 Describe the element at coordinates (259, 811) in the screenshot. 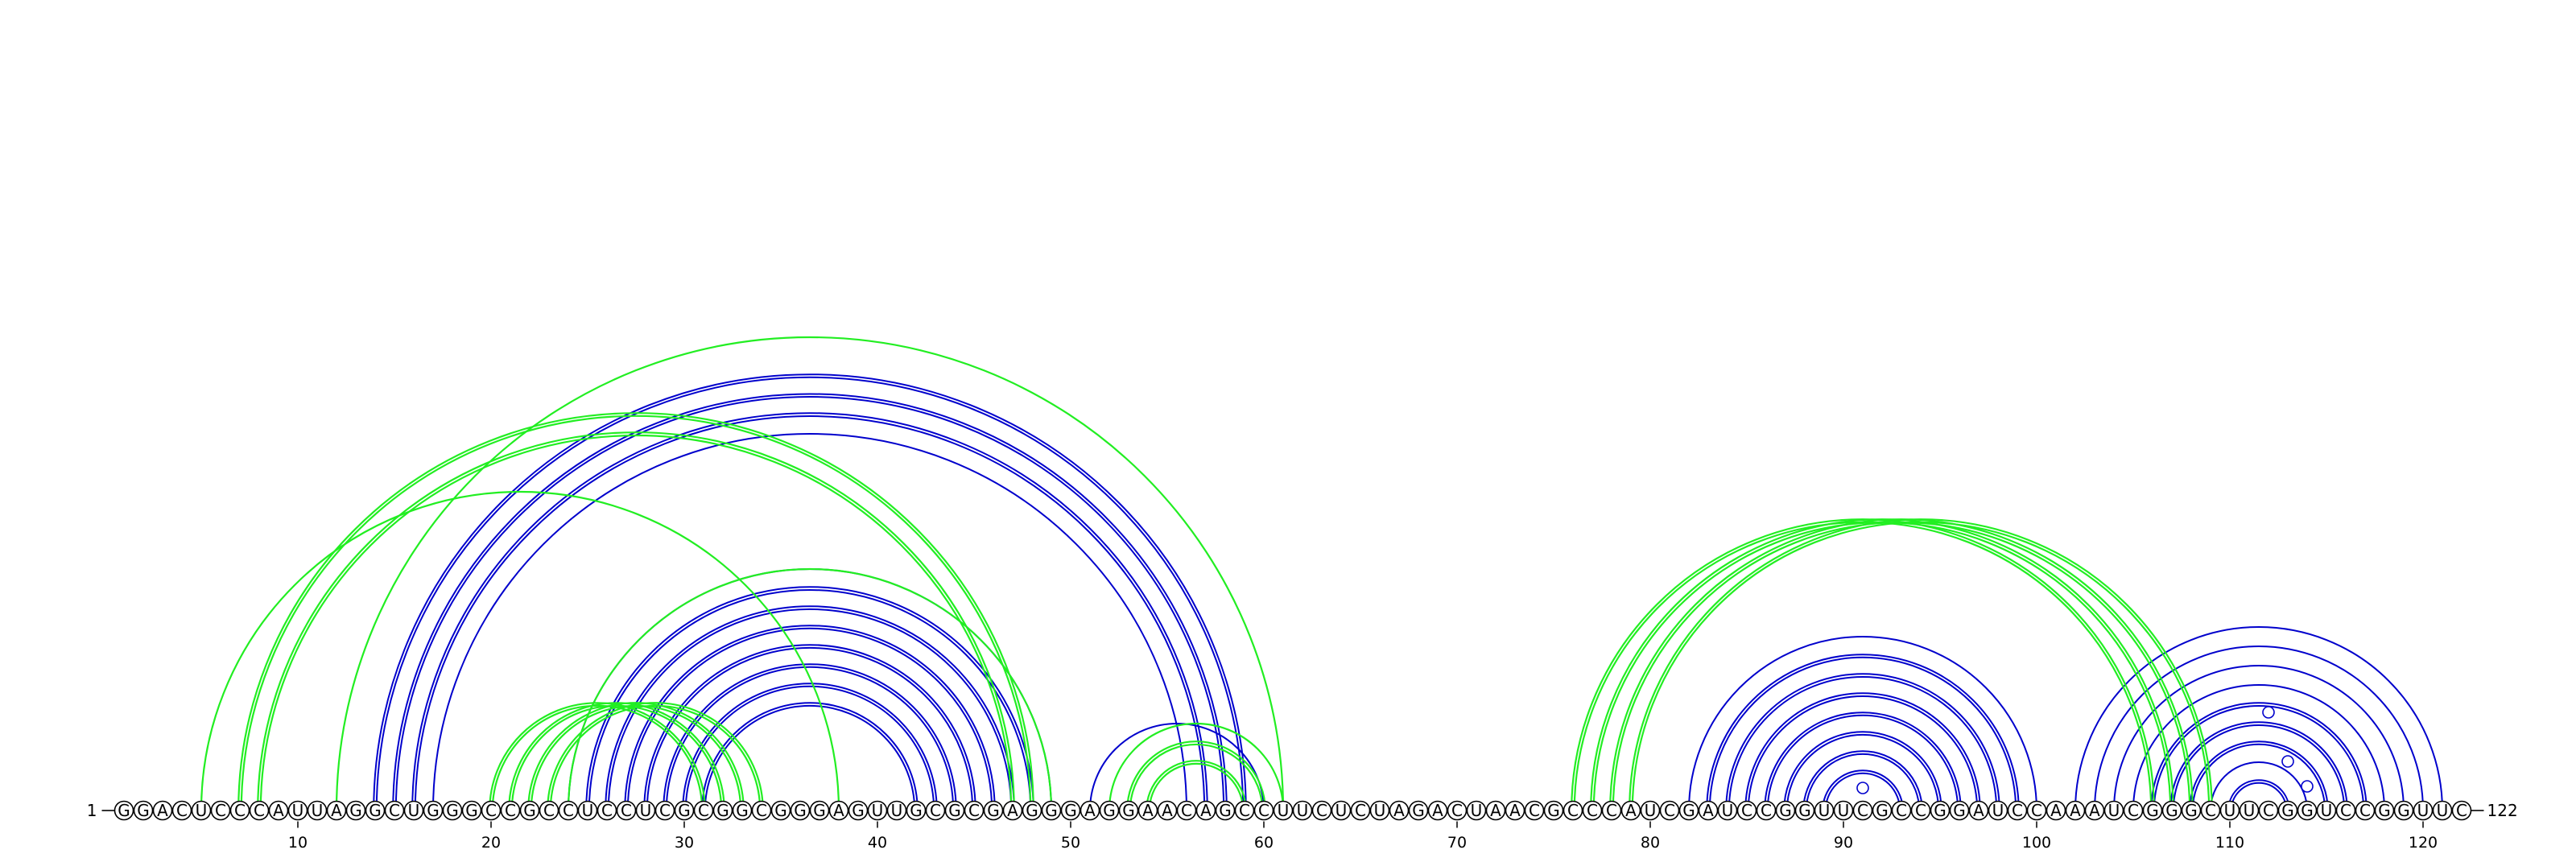

I see `nucleotide-label-8: C` at that location.